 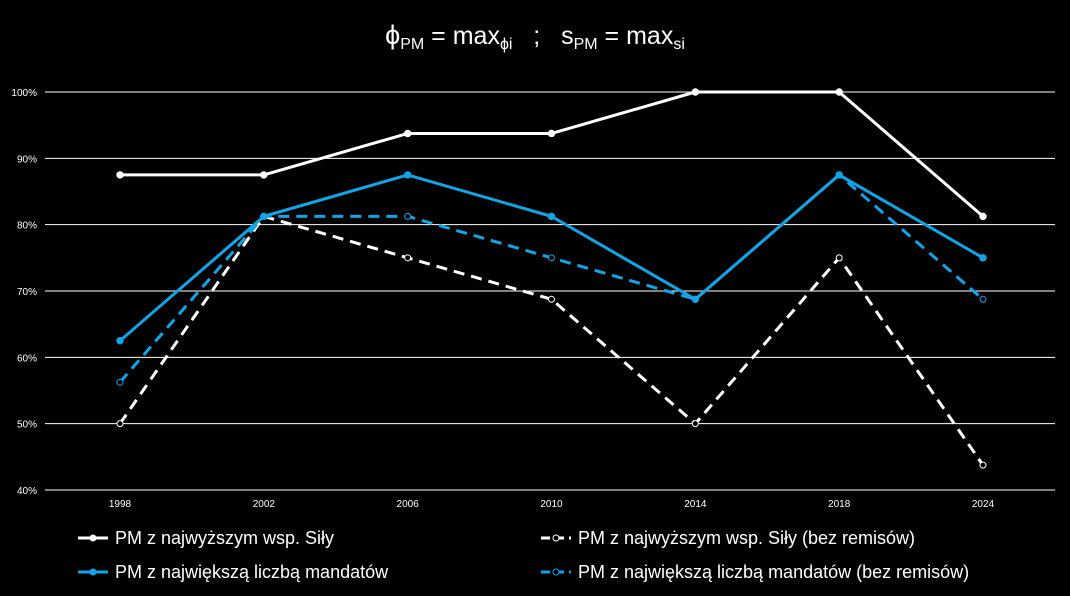 I want to click on x-axis-ticks: 1998 2002 2006 2010 2014 2018 2024, so click(x=552, y=504).